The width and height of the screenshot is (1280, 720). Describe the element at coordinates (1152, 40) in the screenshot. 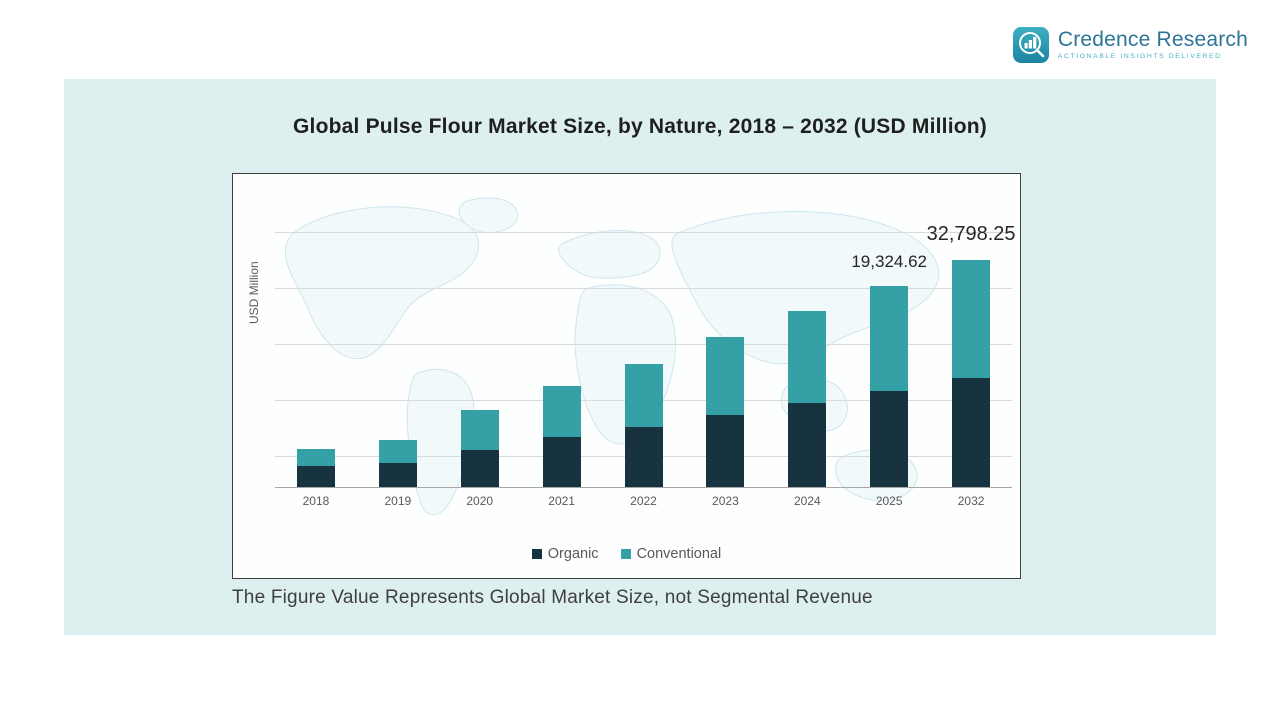

I see `logo-name: Credence Research` at that location.